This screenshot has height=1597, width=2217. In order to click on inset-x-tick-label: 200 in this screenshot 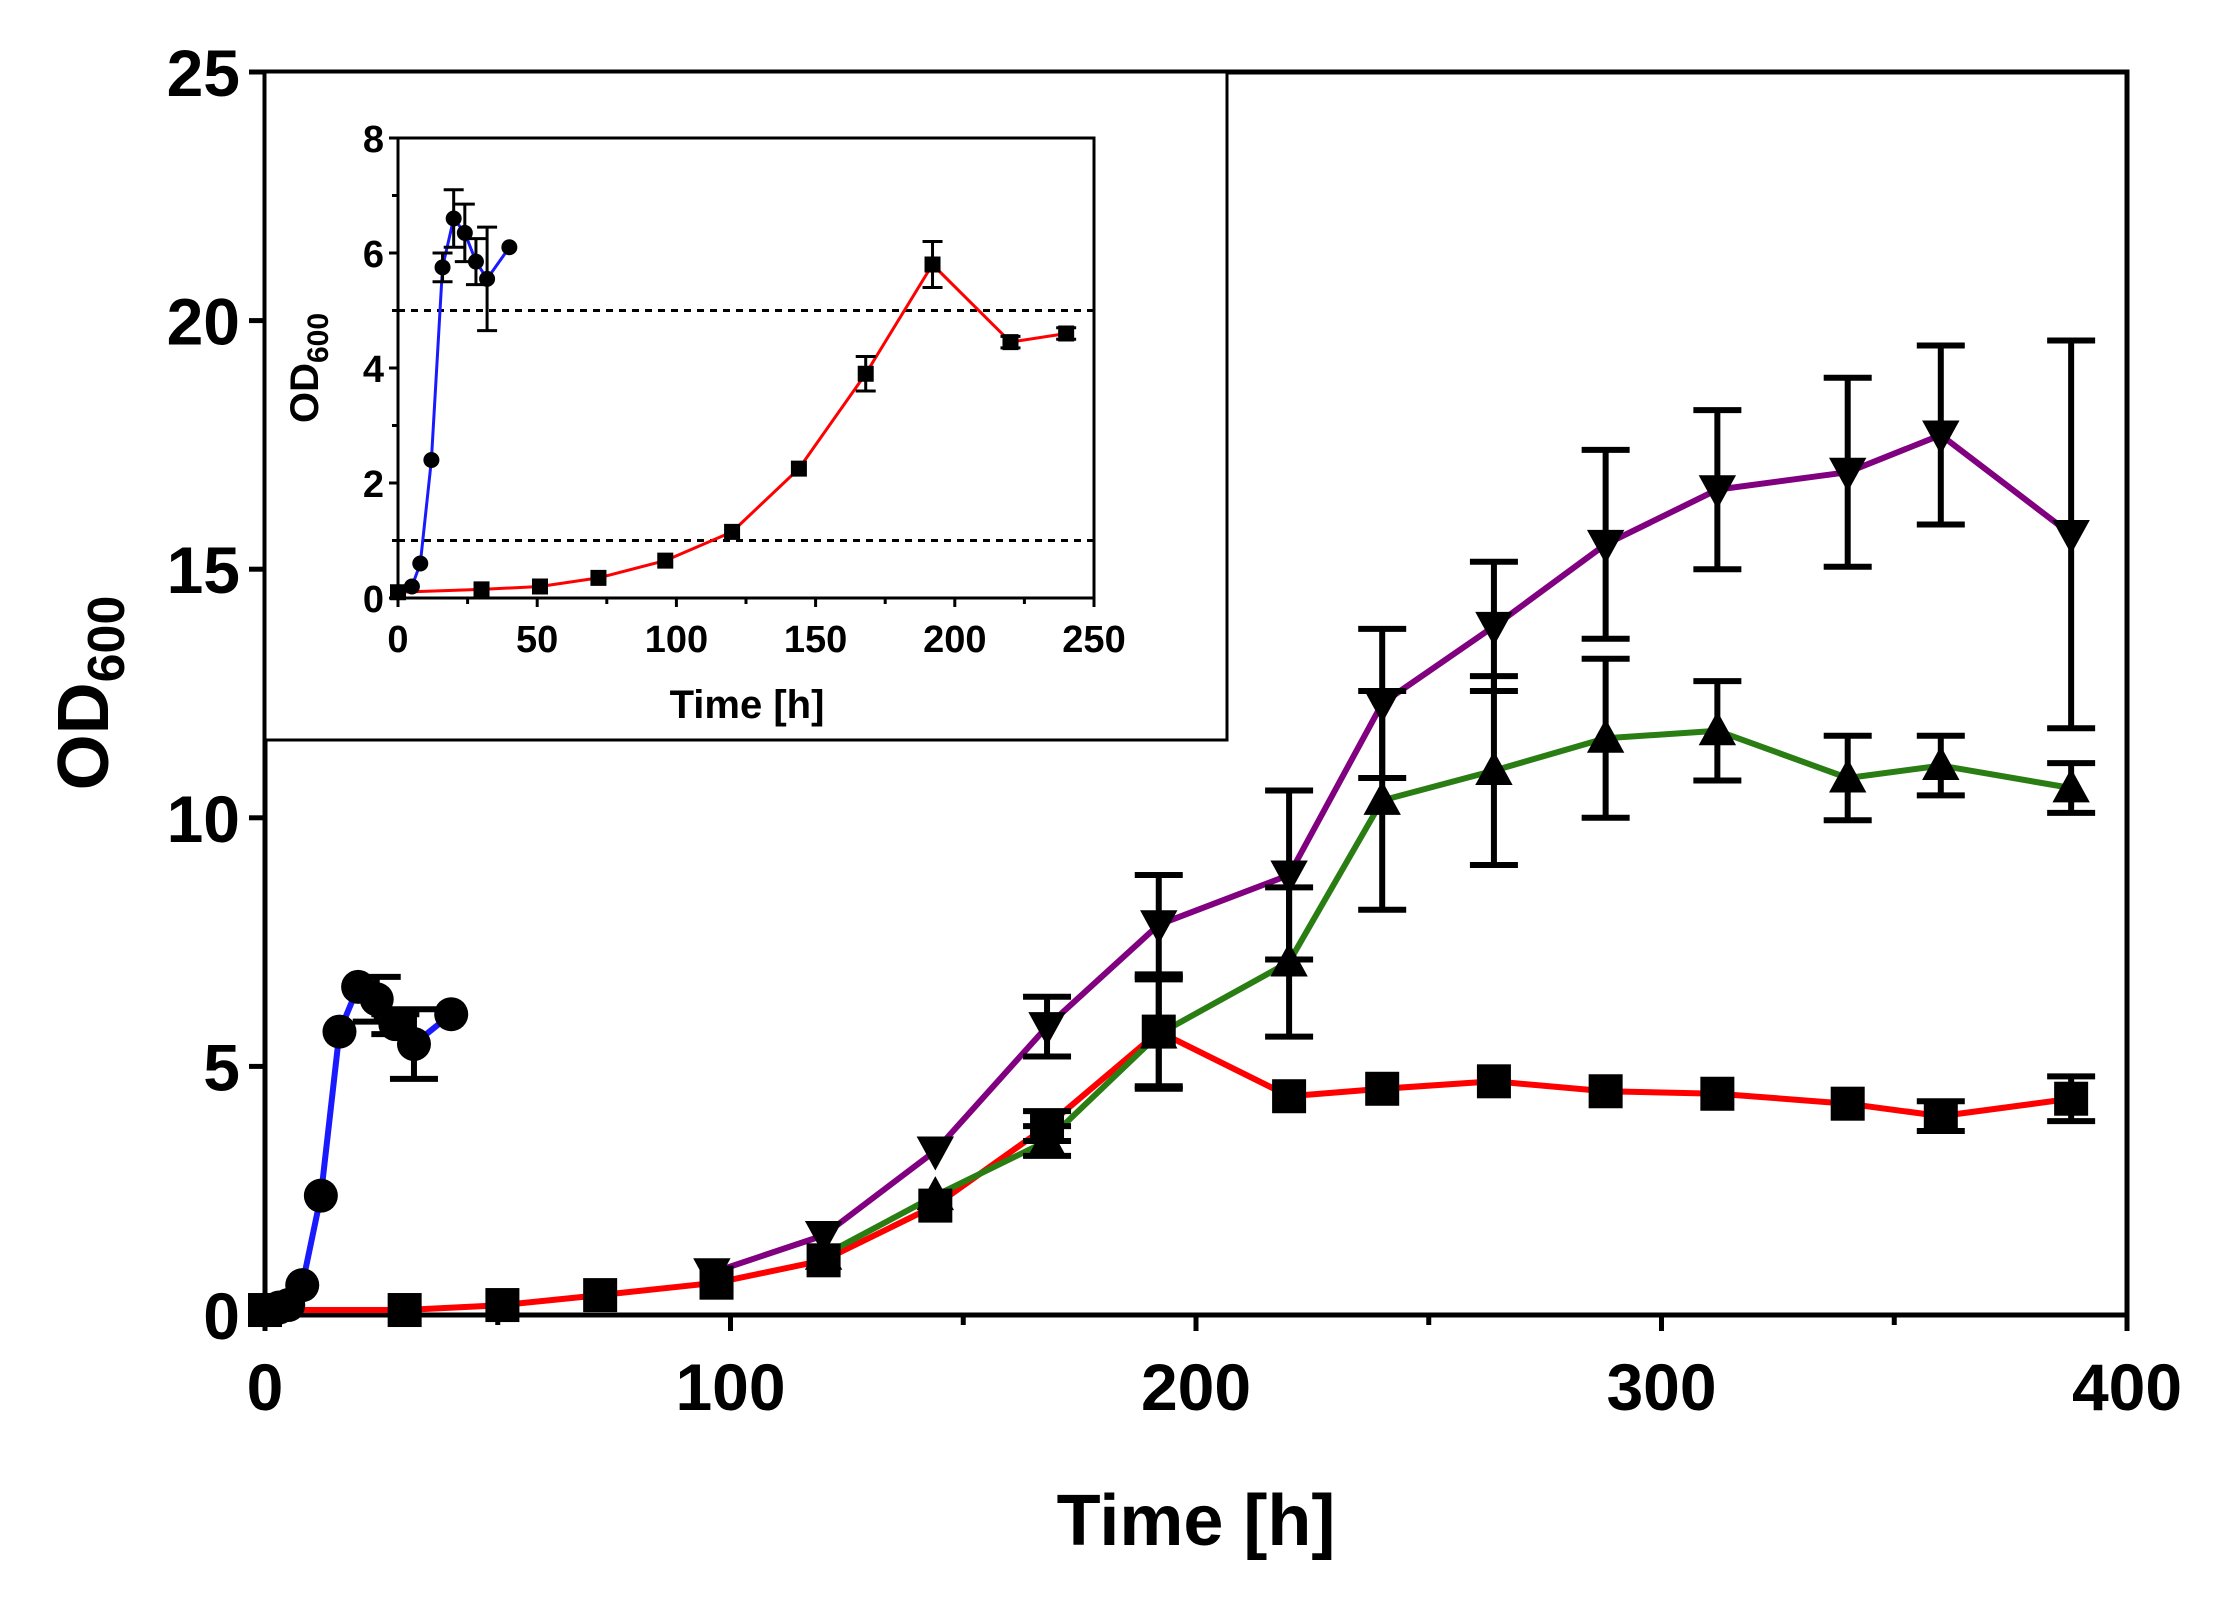, I will do `click(954, 640)`.